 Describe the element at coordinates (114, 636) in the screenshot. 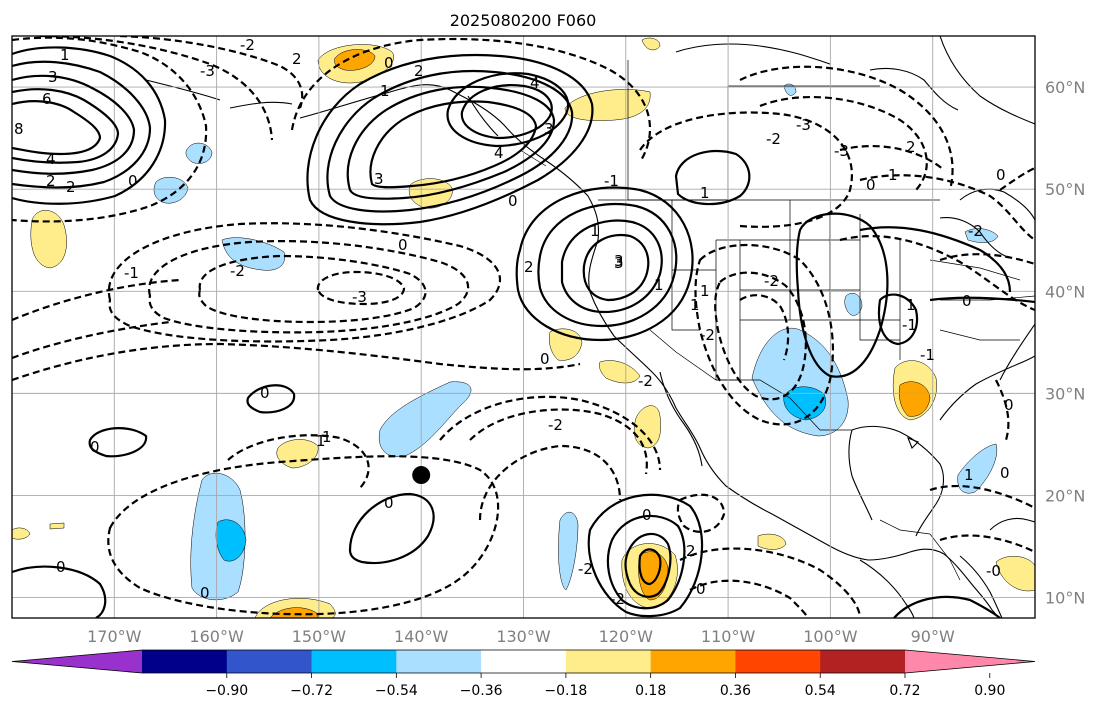

I see `lon-tick-label: 170°W` at that location.